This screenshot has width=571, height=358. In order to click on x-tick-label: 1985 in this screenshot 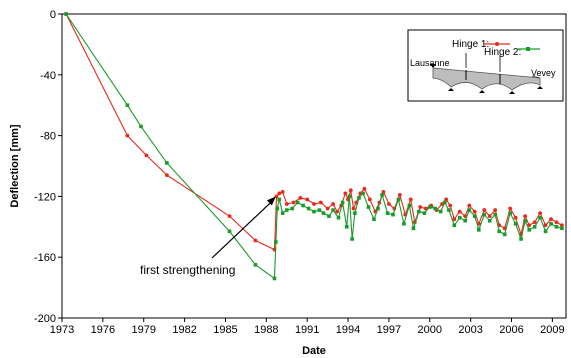, I will do `click(225, 330)`.